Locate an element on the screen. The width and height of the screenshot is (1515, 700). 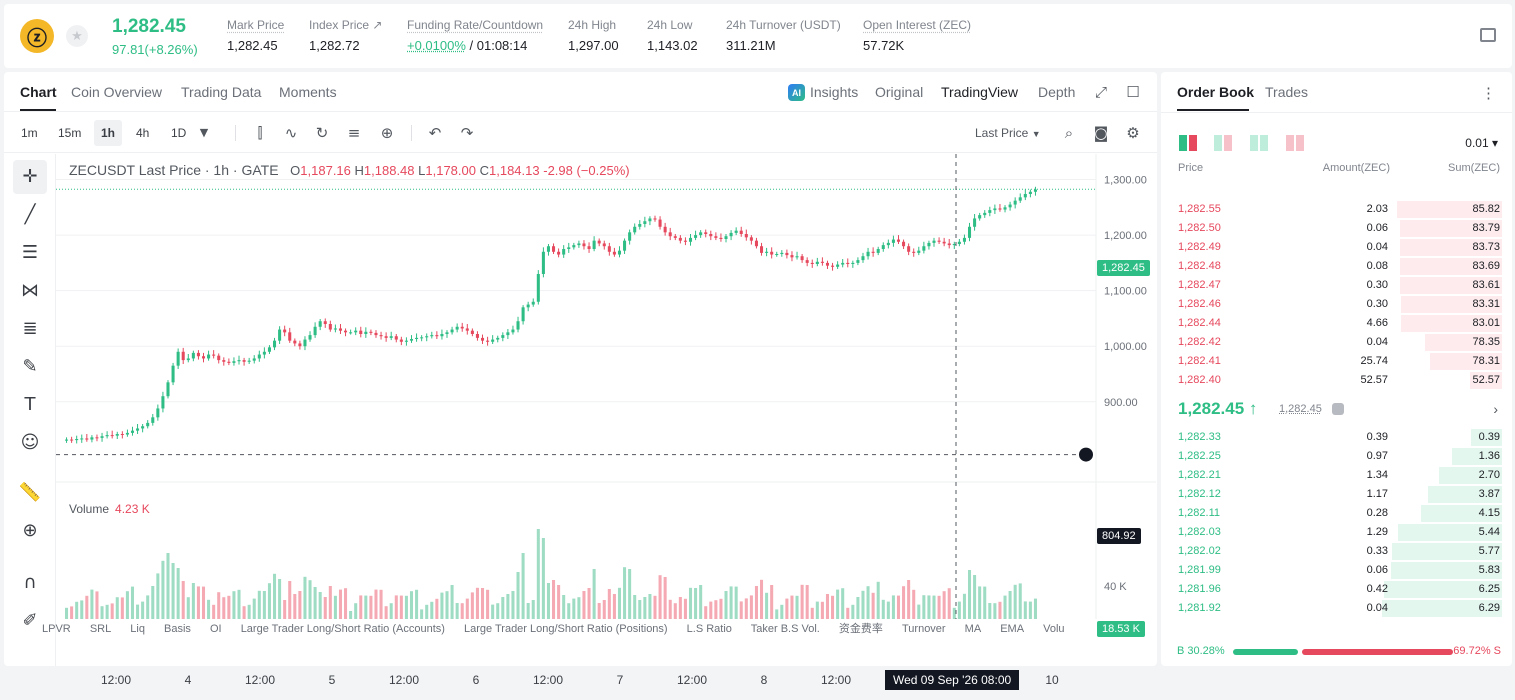
fib-icon: ≣ is located at coordinates (30, 328).